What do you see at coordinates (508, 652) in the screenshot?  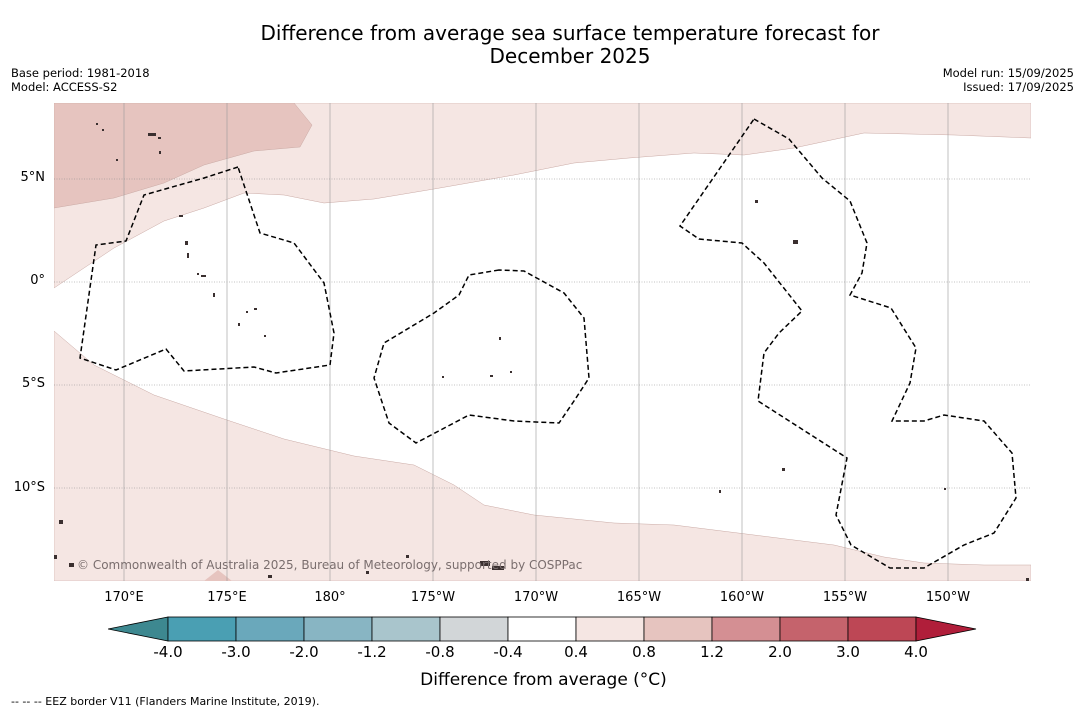 I see `colorbar-tick: -0.4` at bounding box center [508, 652].